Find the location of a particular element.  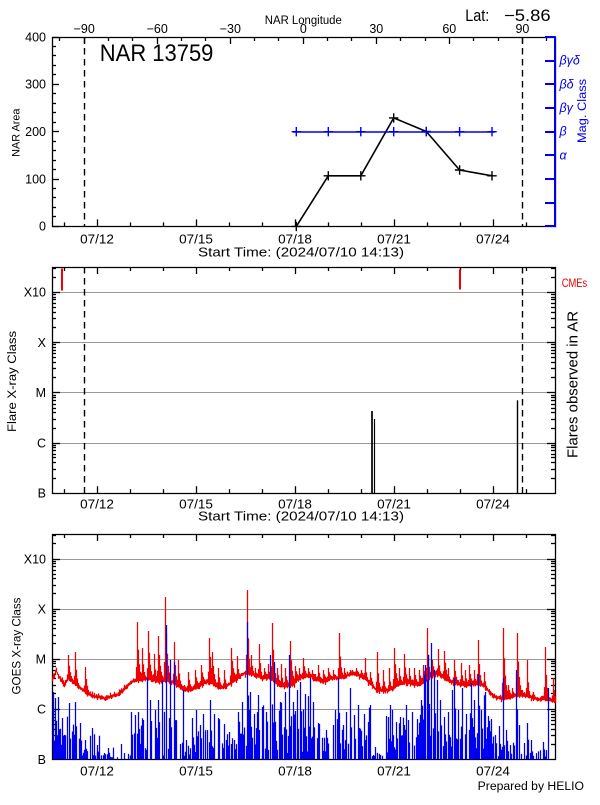

svg-text: 300 is located at coordinates (35, 85).